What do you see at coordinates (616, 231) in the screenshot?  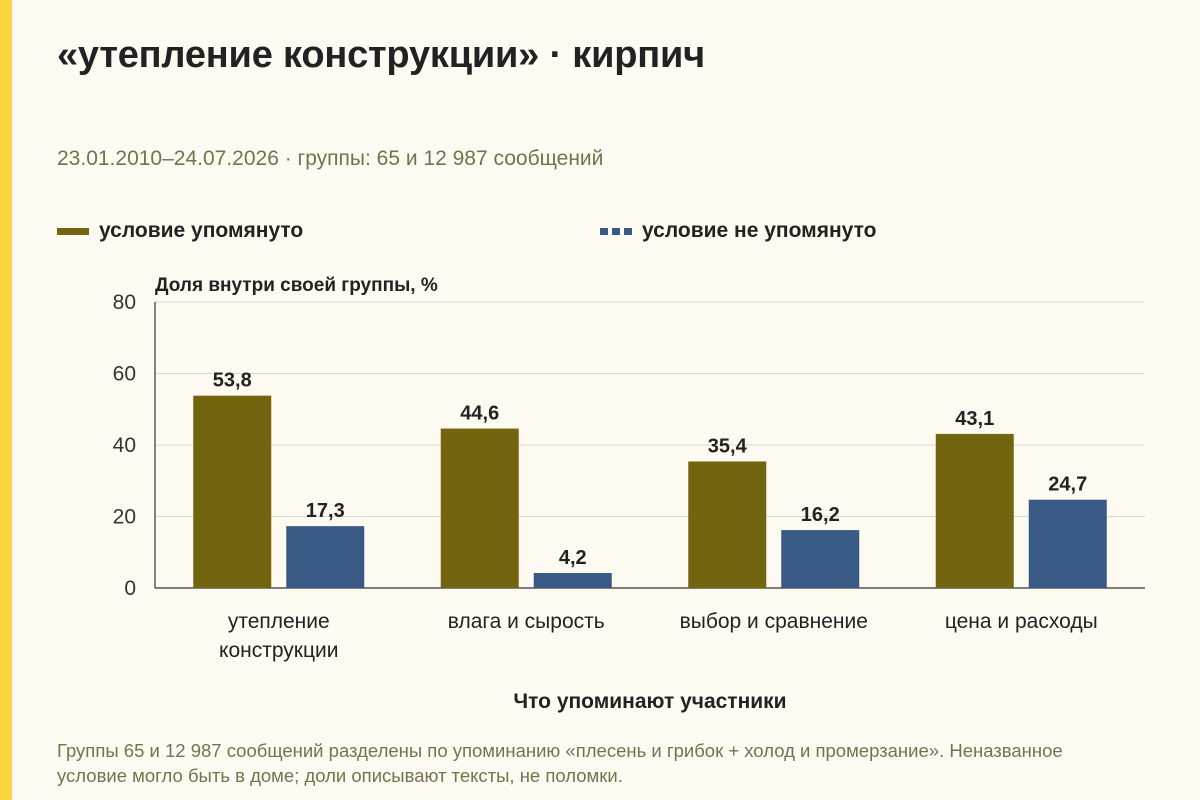 I see `legend-swatch-dashed` at bounding box center [616, 231].